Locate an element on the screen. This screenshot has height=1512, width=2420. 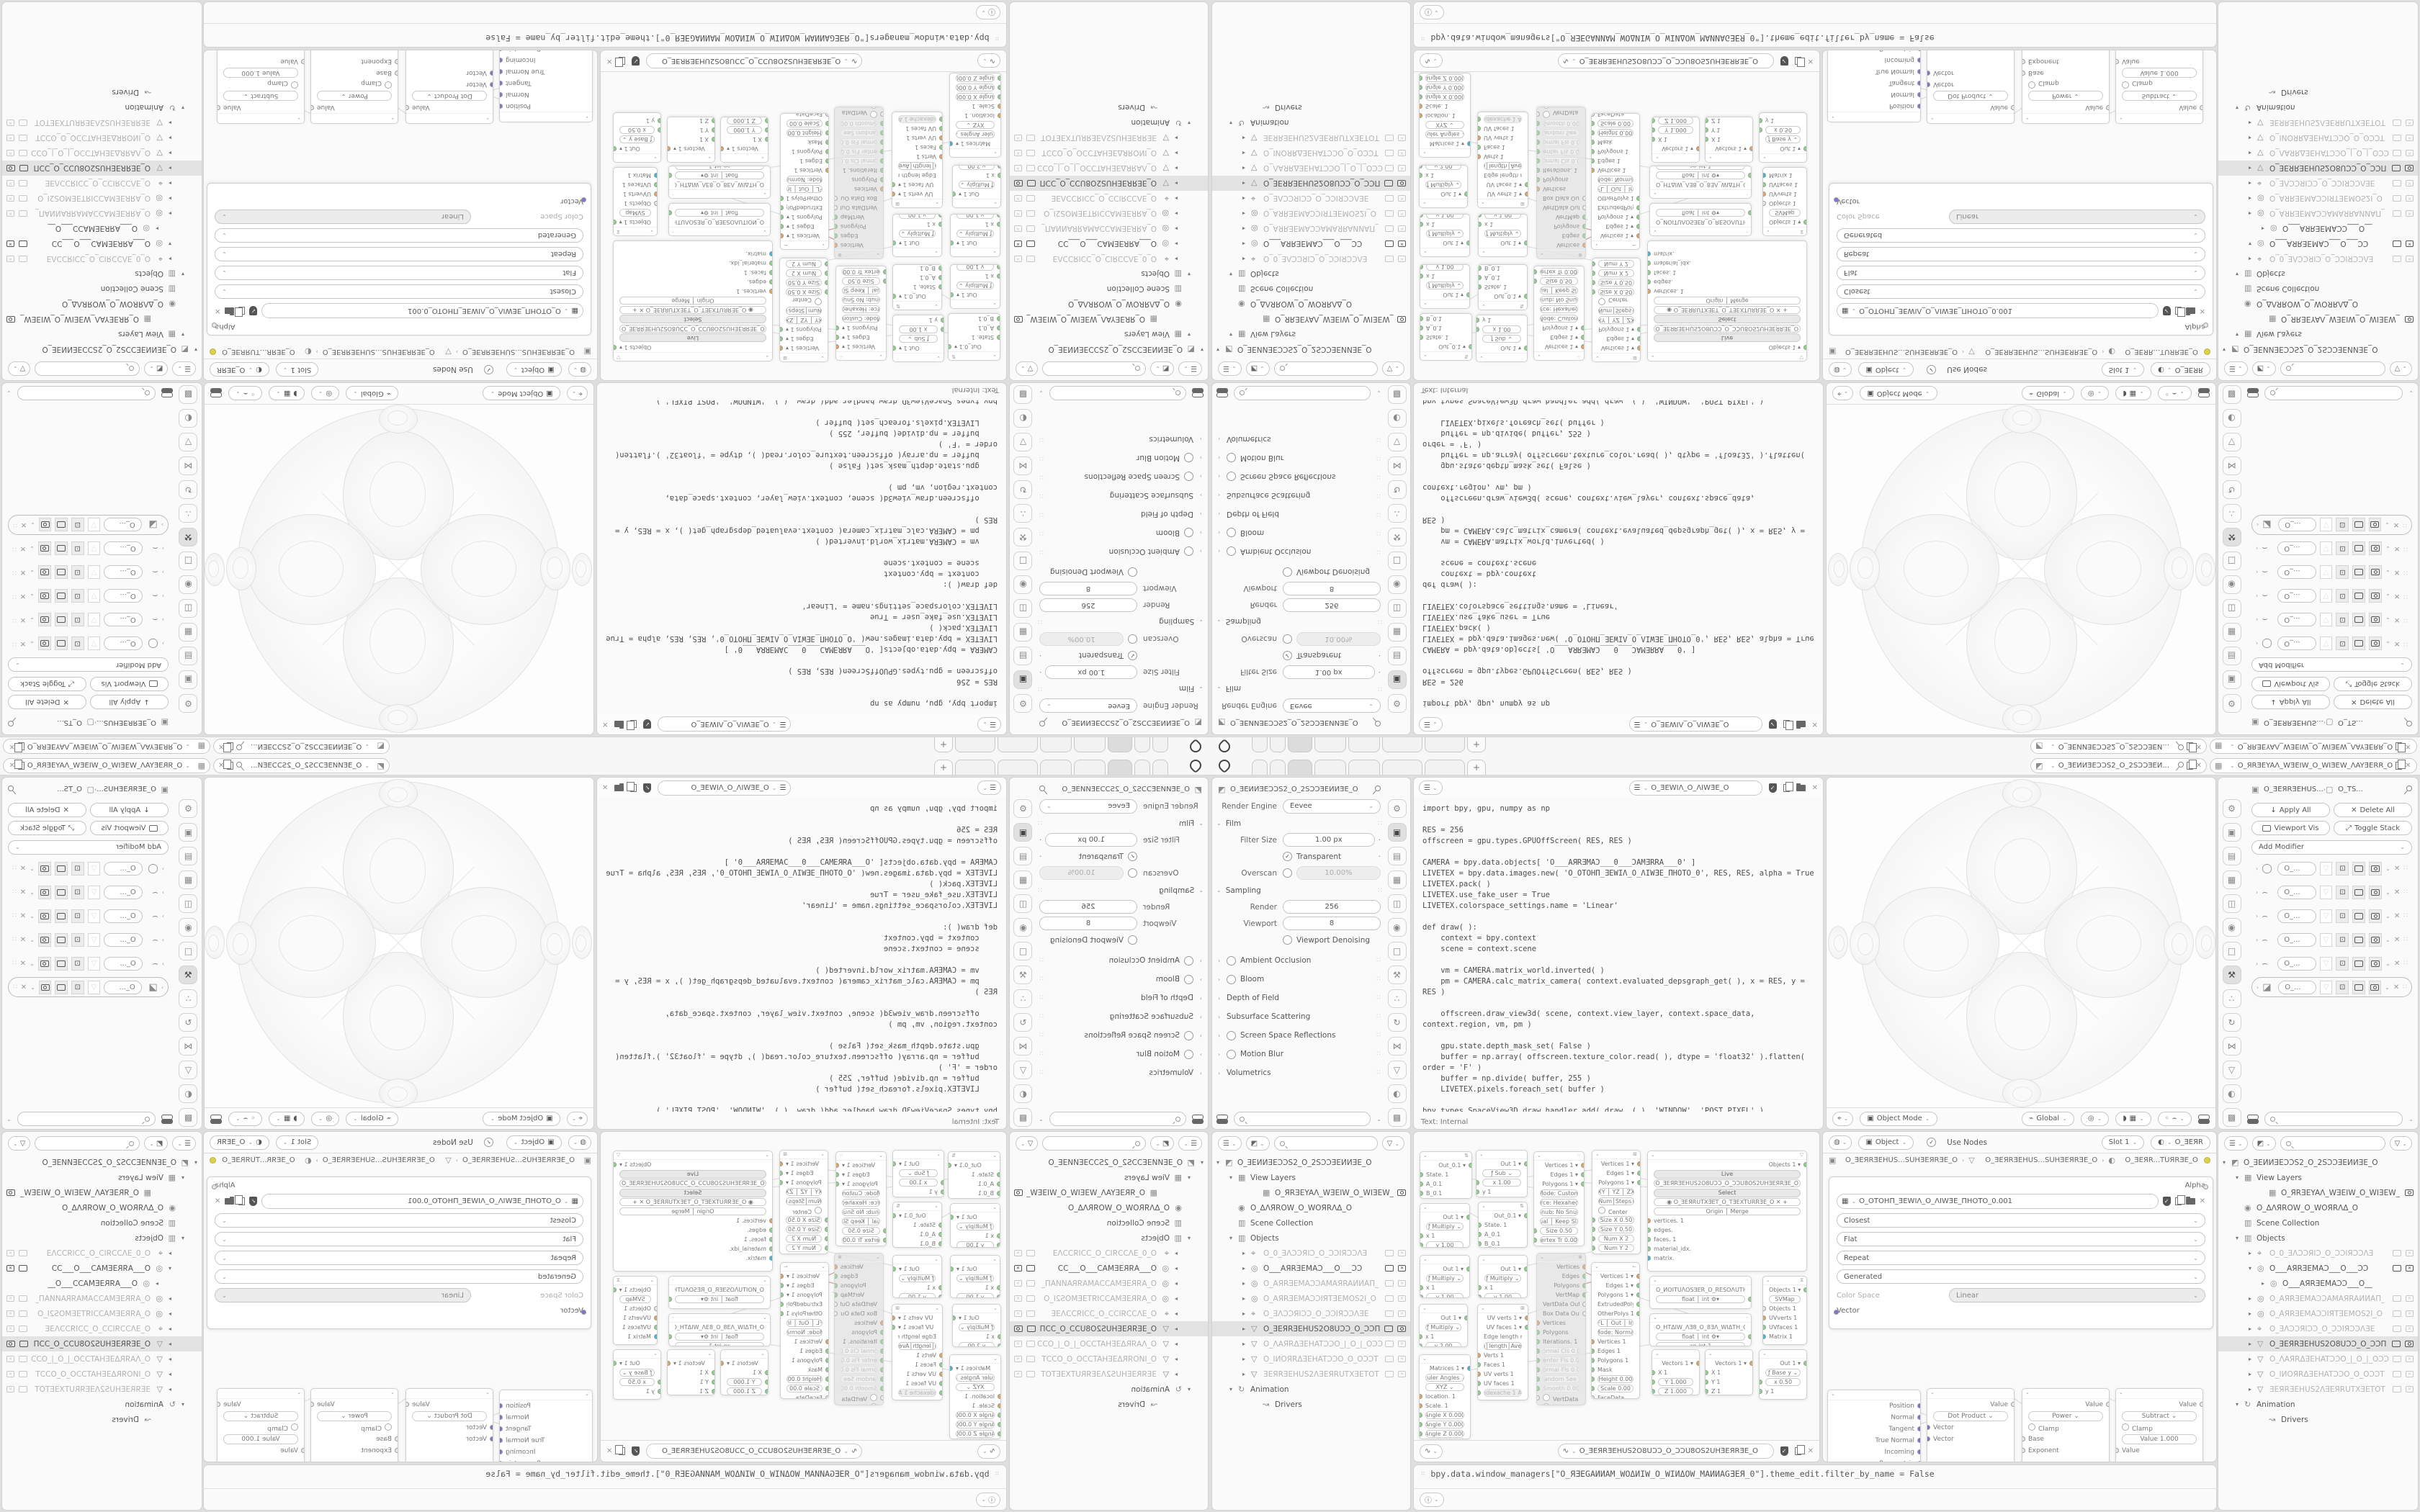
node-row: Edges 1 ▾ is located at coordinates (1616, 1173).